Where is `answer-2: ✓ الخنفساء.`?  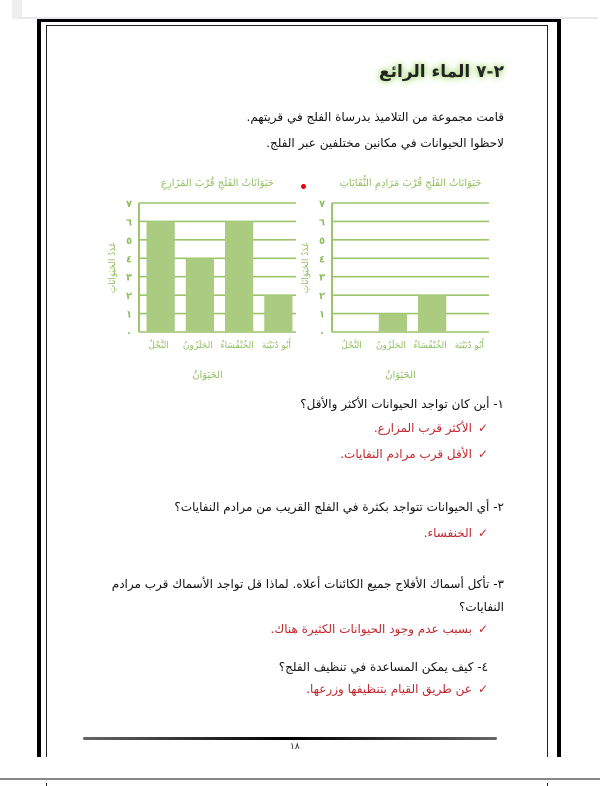
answer-2: ✓ الخنفساء. is located at coordinates (456, 533).